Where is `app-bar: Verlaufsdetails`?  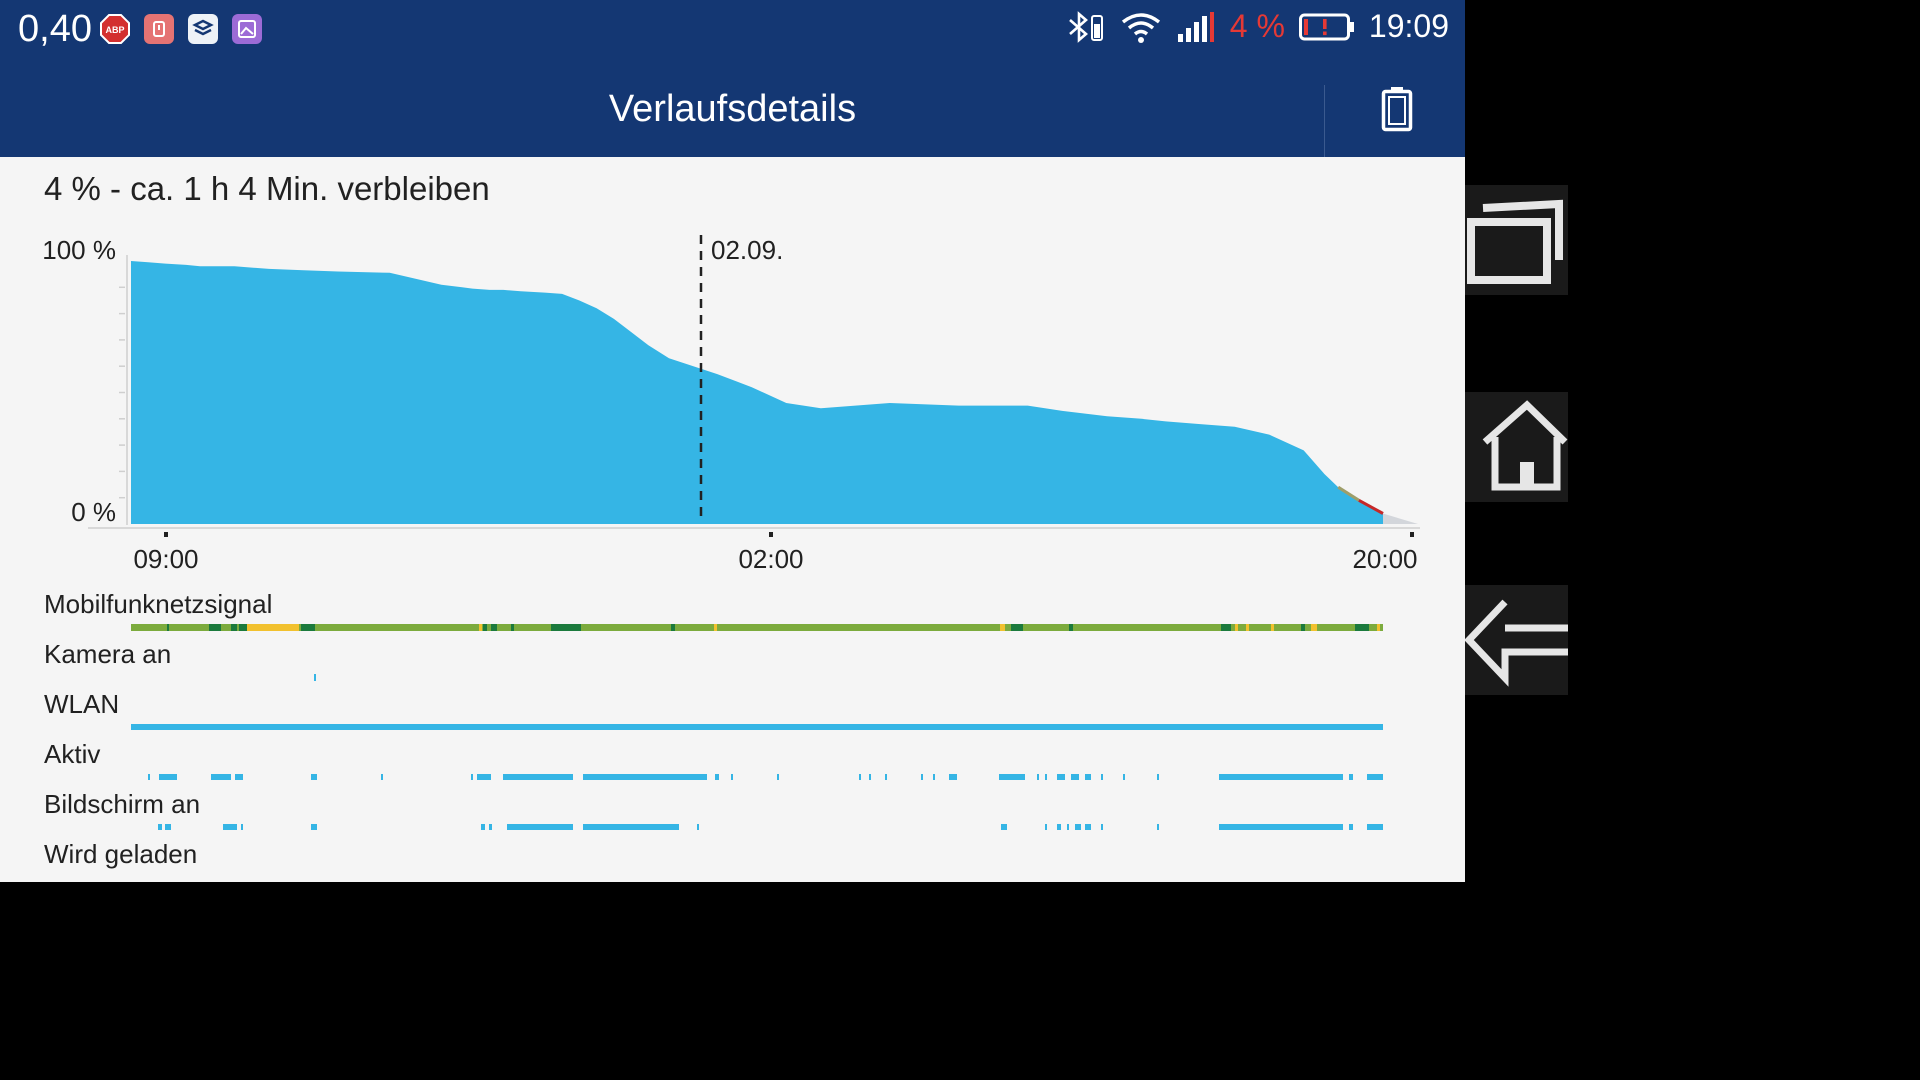 app-bar: Verlaufsdetails is located at coordinates (732, 108).